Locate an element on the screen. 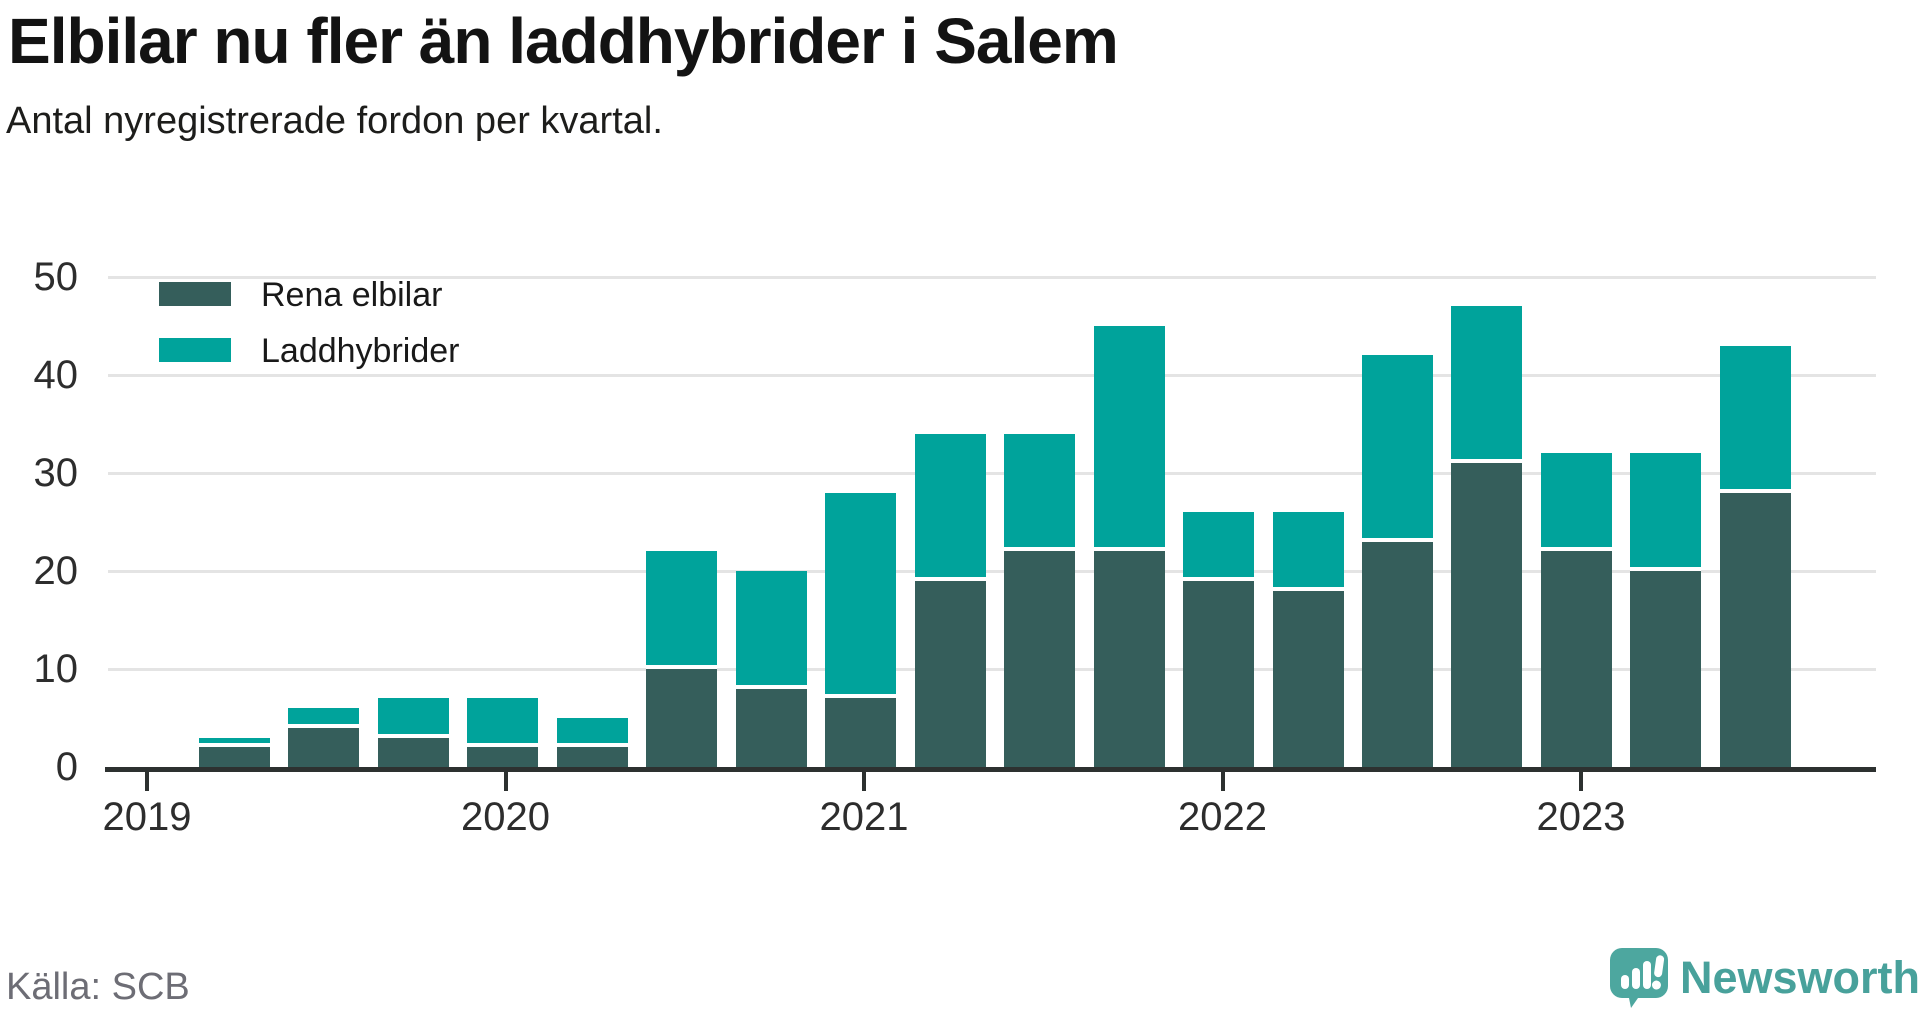 The width and height of the screenshot is (1920, 1010). bar-2021-q2 is located at coordinates (1040, 600).